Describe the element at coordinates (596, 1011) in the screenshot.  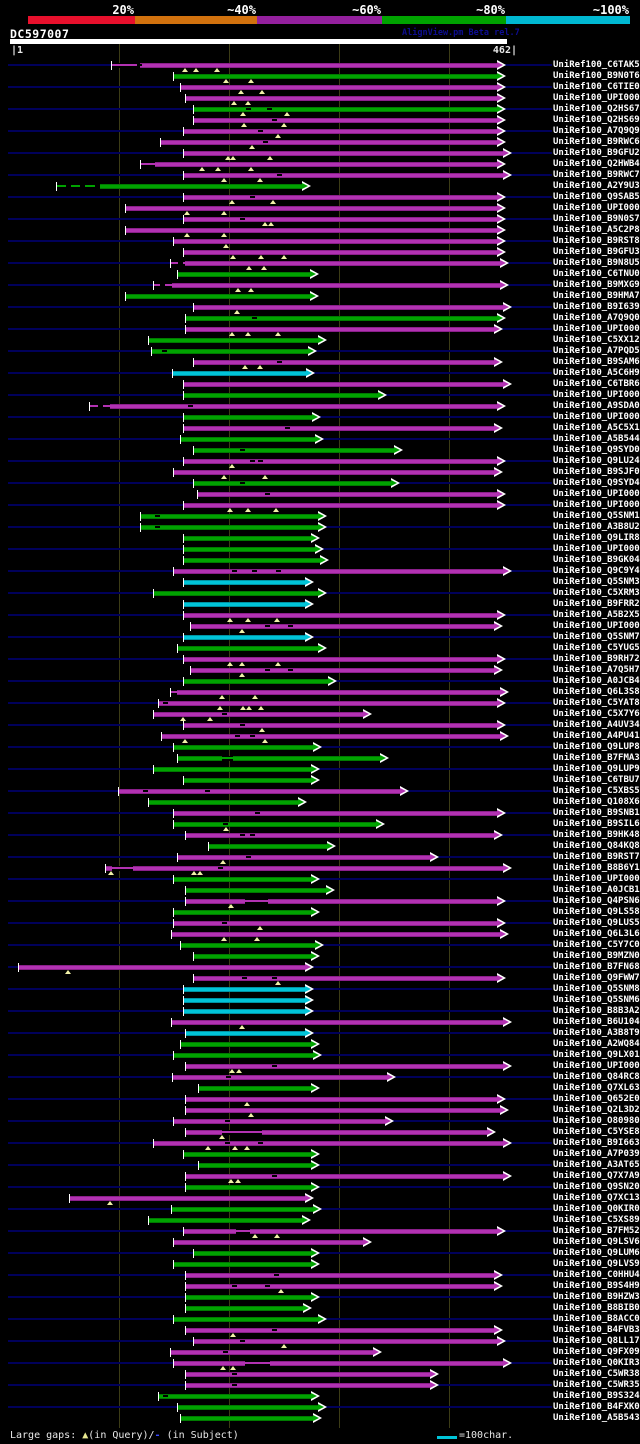
I see `hit-label: UniRef100_B8B3A2` at that location.